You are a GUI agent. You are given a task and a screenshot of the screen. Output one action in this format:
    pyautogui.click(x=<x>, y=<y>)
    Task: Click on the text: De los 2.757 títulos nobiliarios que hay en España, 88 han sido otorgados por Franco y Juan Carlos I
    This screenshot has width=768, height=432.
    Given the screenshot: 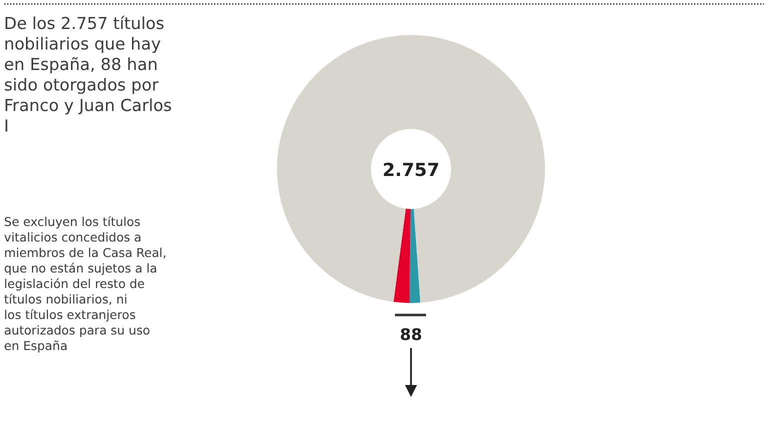 What is the action you would take?
    pyautogui.click(x=88, y=75)
    